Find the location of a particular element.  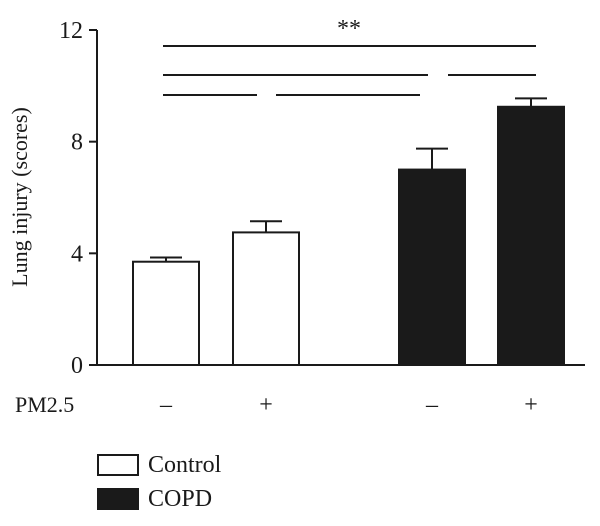

y-tick-label: 0 is located at coordinates (77, 366).